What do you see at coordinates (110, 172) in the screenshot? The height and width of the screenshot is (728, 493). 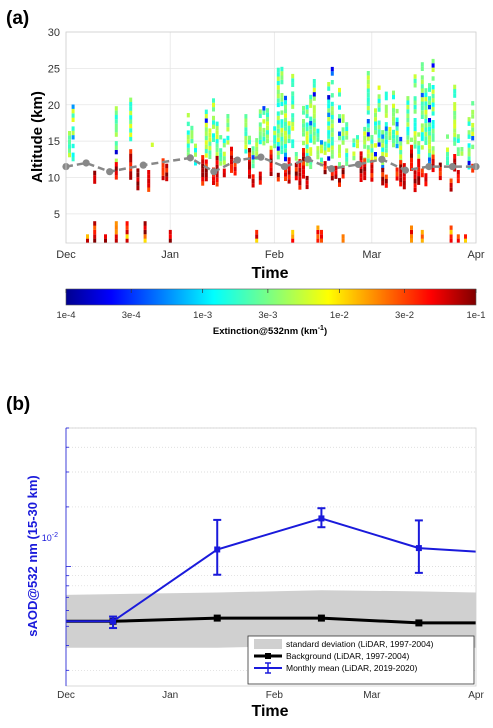 I see `overlay-point` at bounding box center [110, 172].